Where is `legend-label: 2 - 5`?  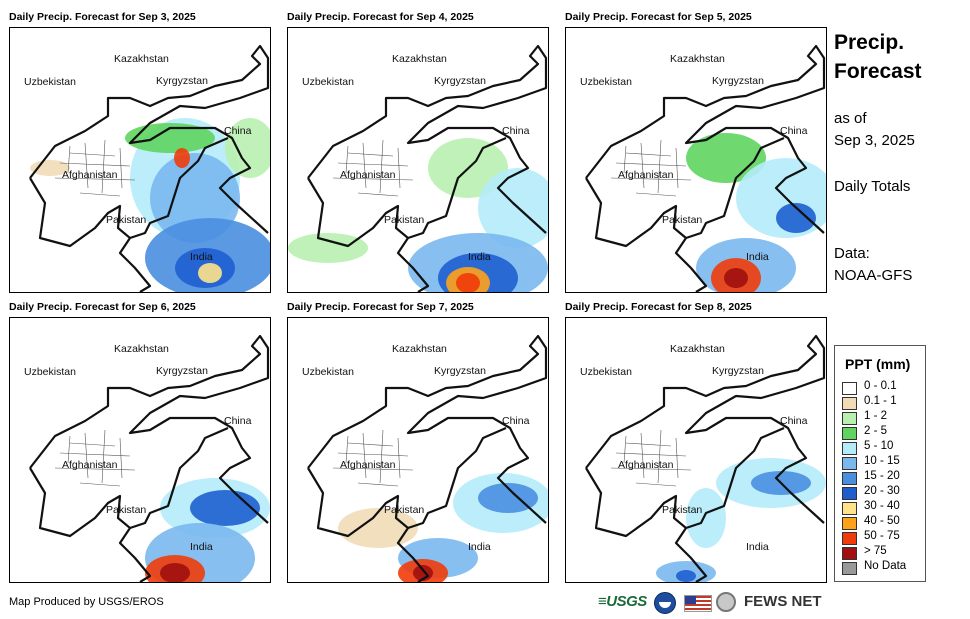
legend-label: 2 - 5 is located at coordinates (876, 431).